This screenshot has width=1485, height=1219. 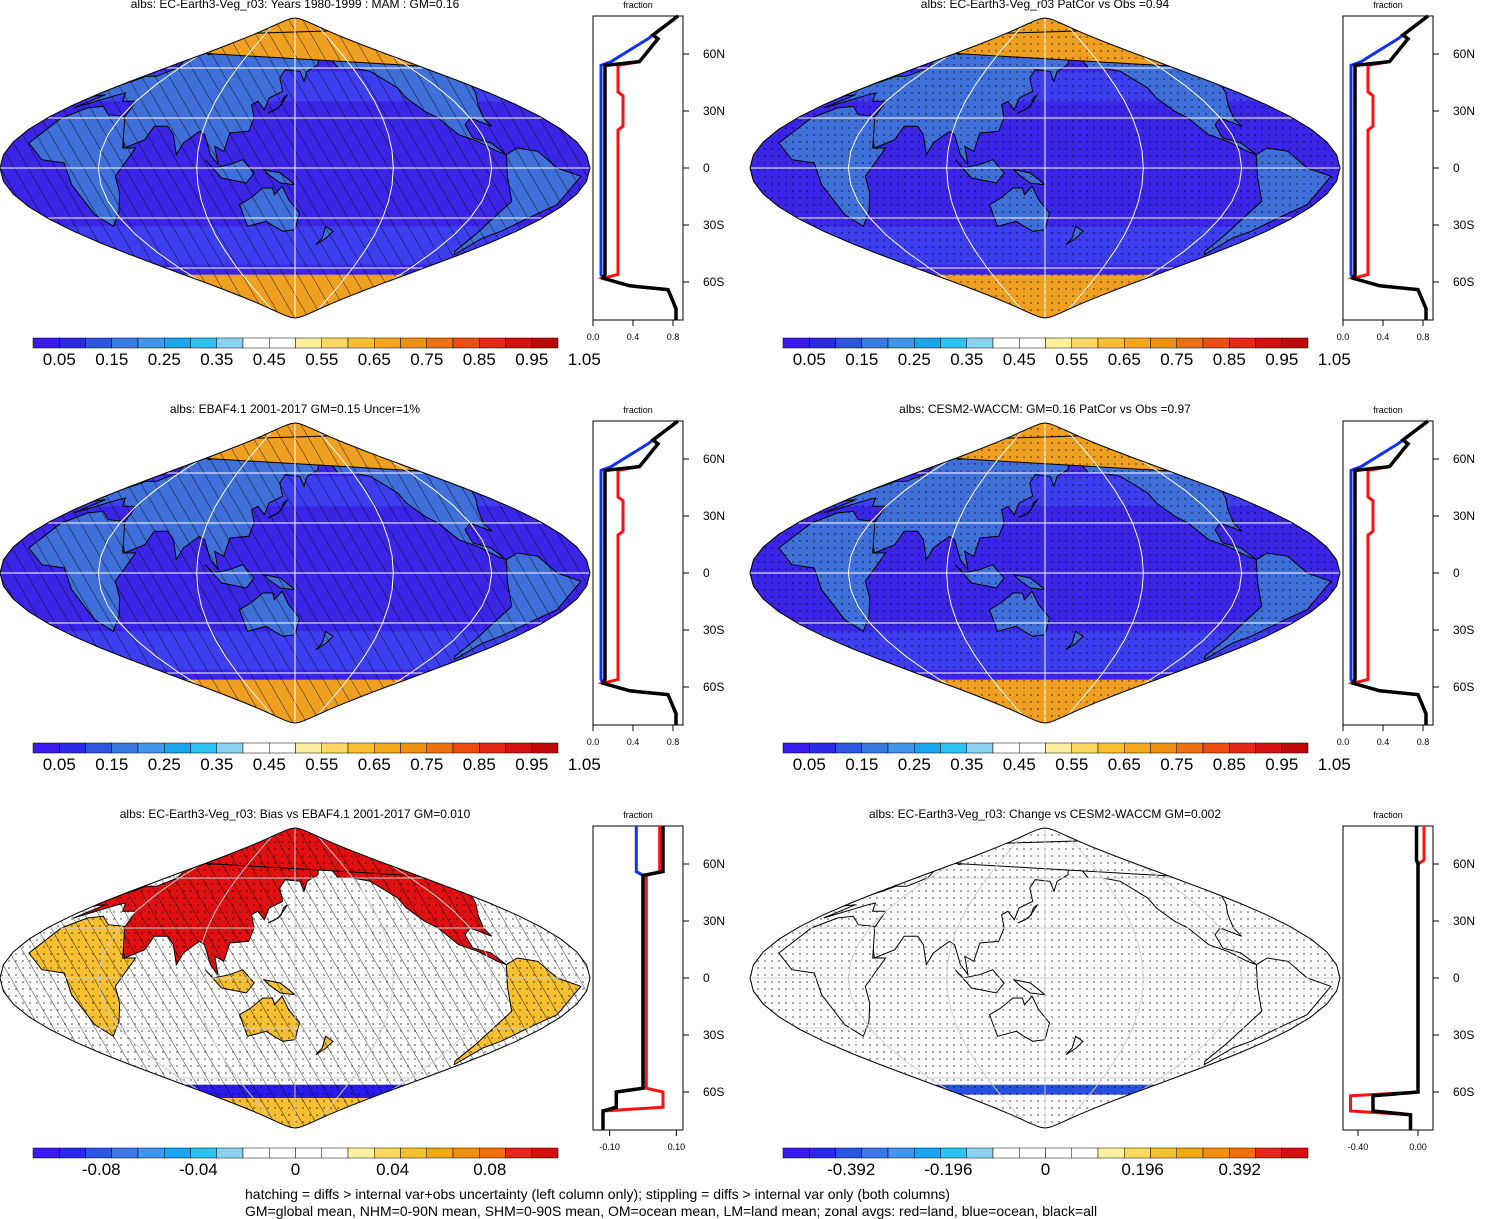 What do you see at coordinates (1423, 742) in the screenshot?
I see `zonal-x-tick-label: 0.8` at bounding box center [1423, 742].